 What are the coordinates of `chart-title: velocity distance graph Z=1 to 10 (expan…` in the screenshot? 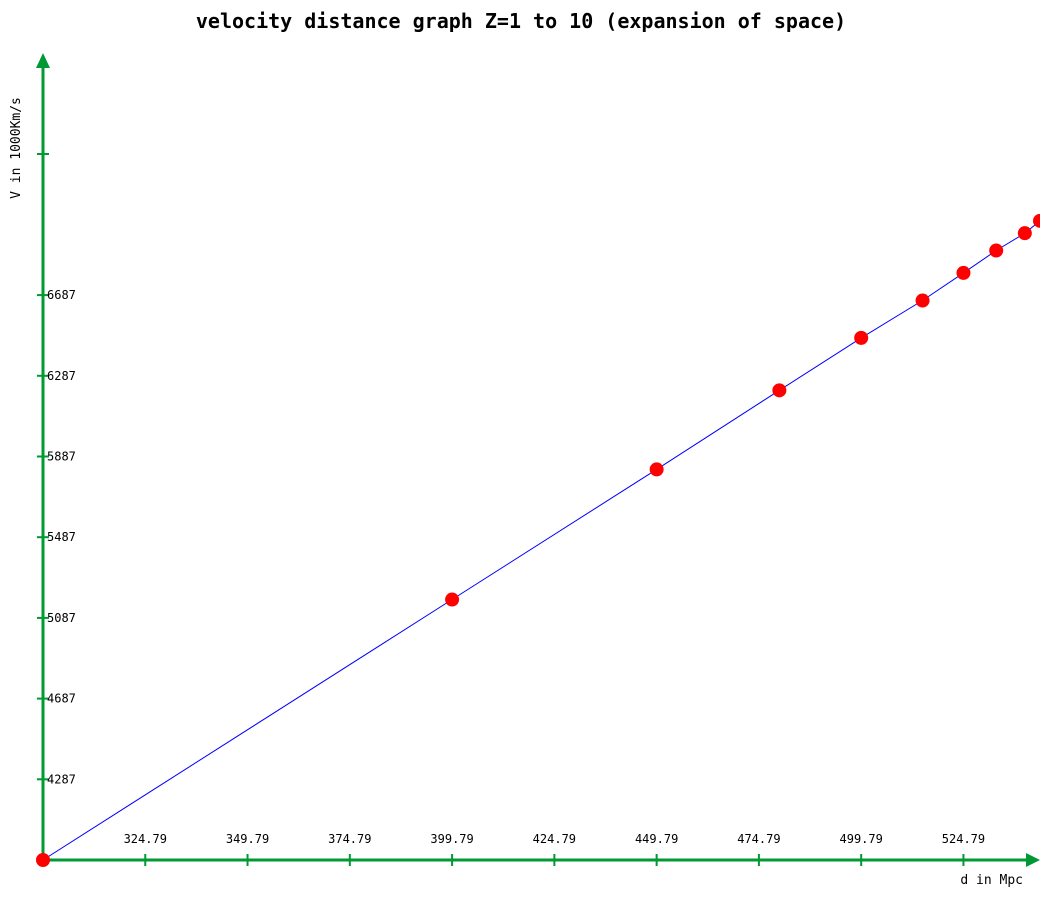 It's located at (521, 21).